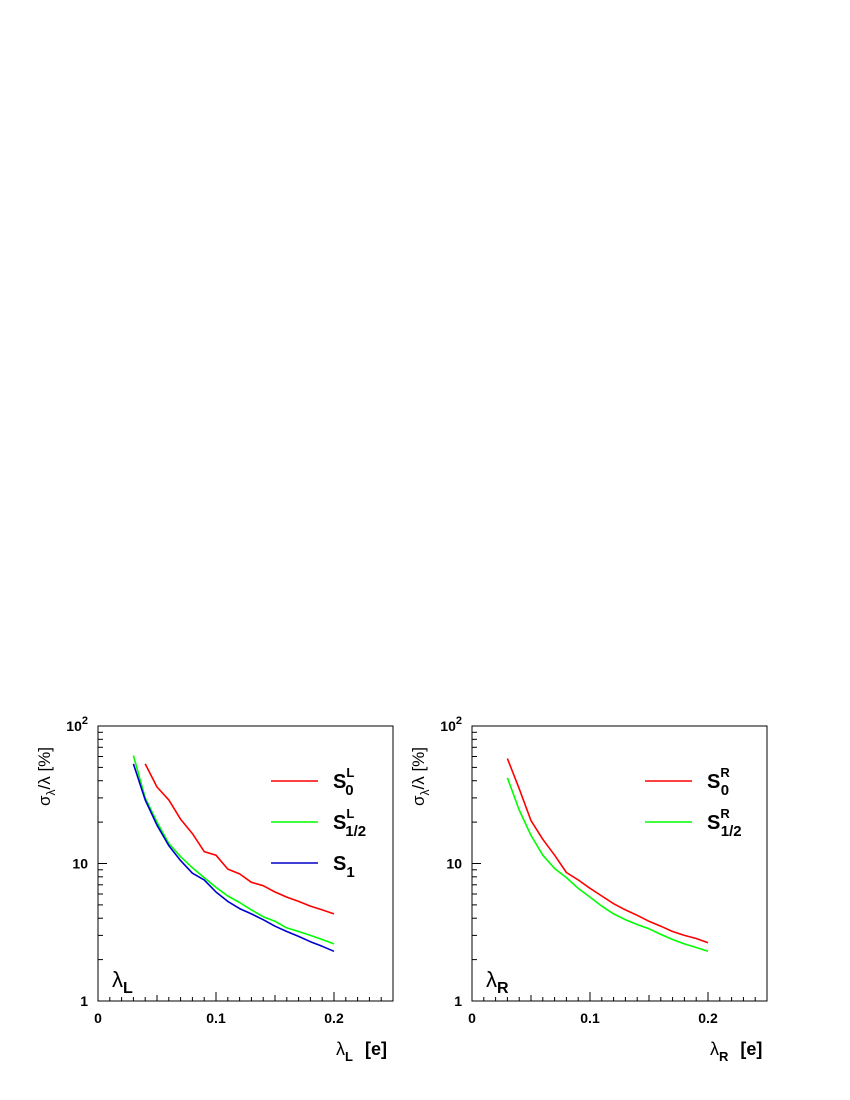 This screenshot has height=1100, width=850. I want to click on legend-entry-3: S1, so click(313, 867).